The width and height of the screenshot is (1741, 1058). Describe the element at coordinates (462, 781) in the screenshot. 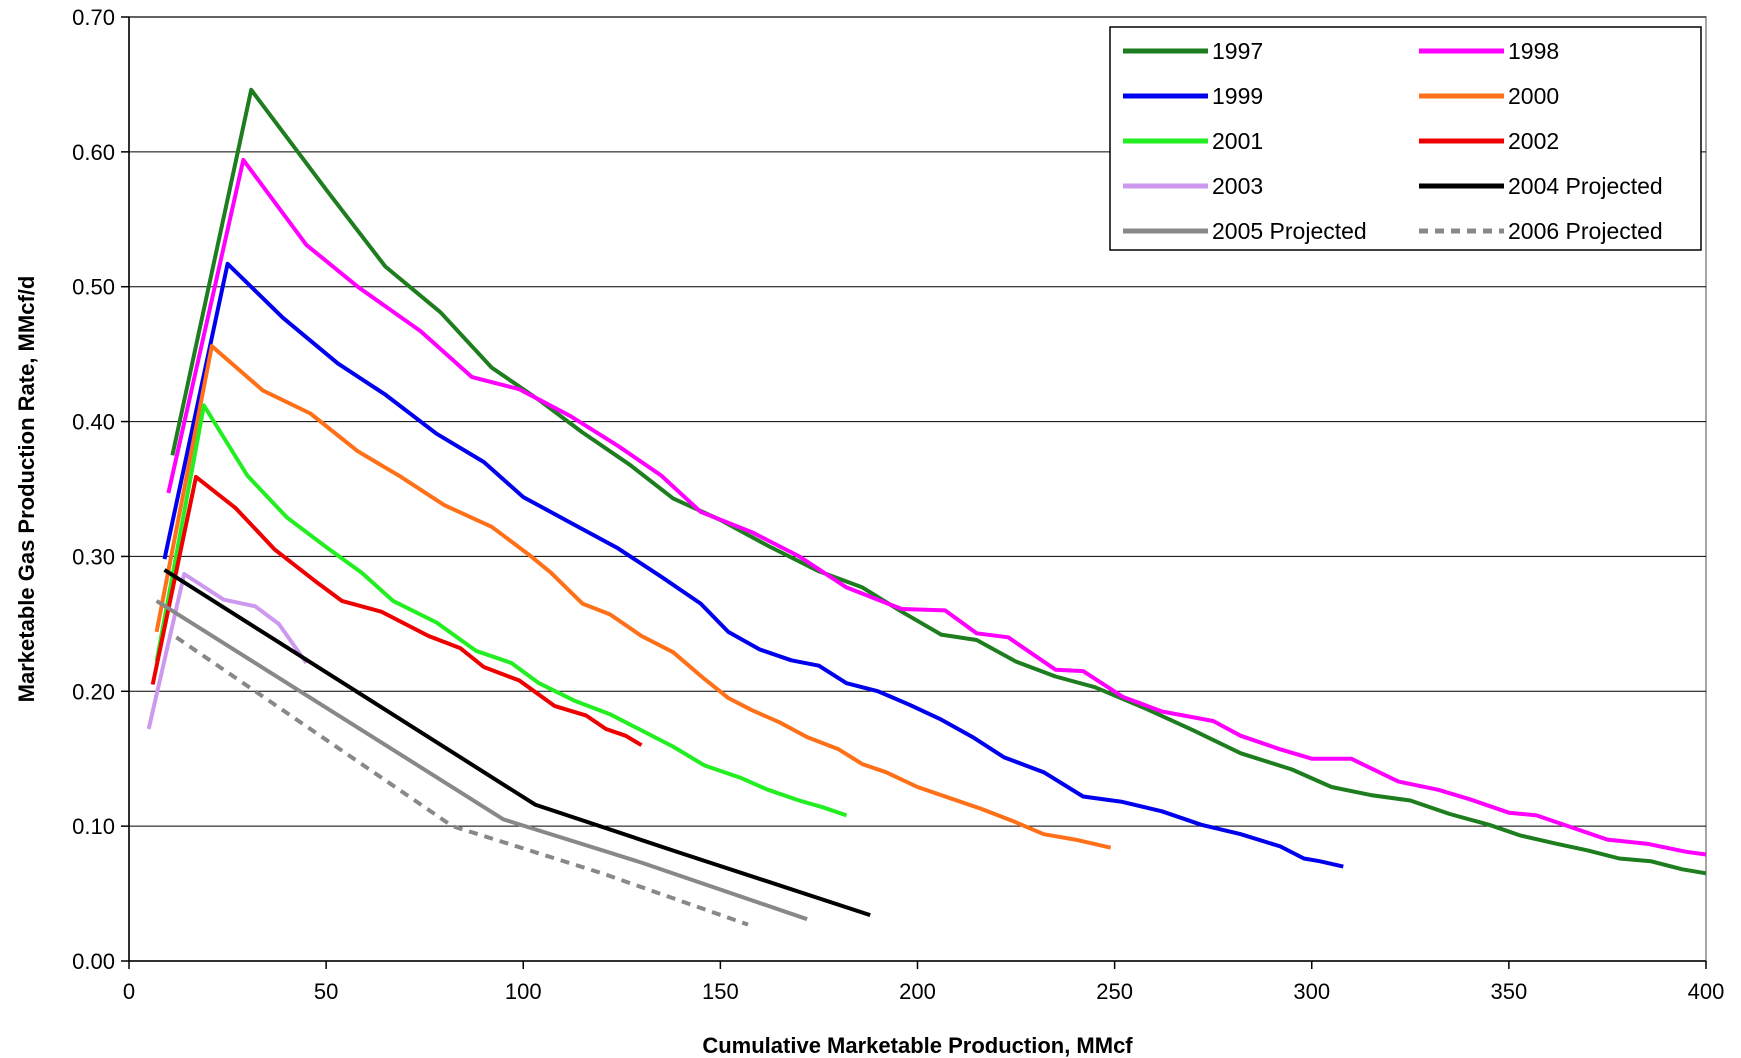

I see `series-line-2006-projected` at that location.